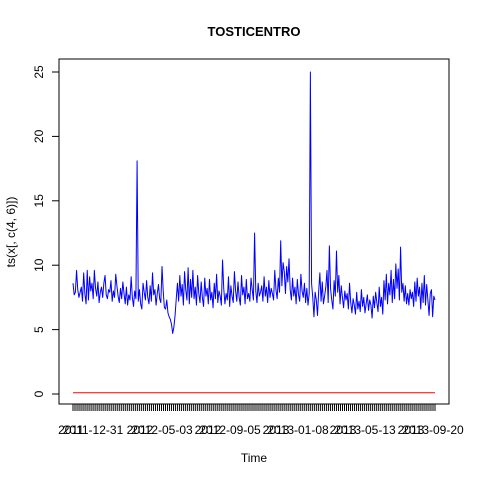 The height and width of the screenshot is (480, 480). I want to click on y-axis-label: ts(x[, c(4, 6)]), so click(11, 232).